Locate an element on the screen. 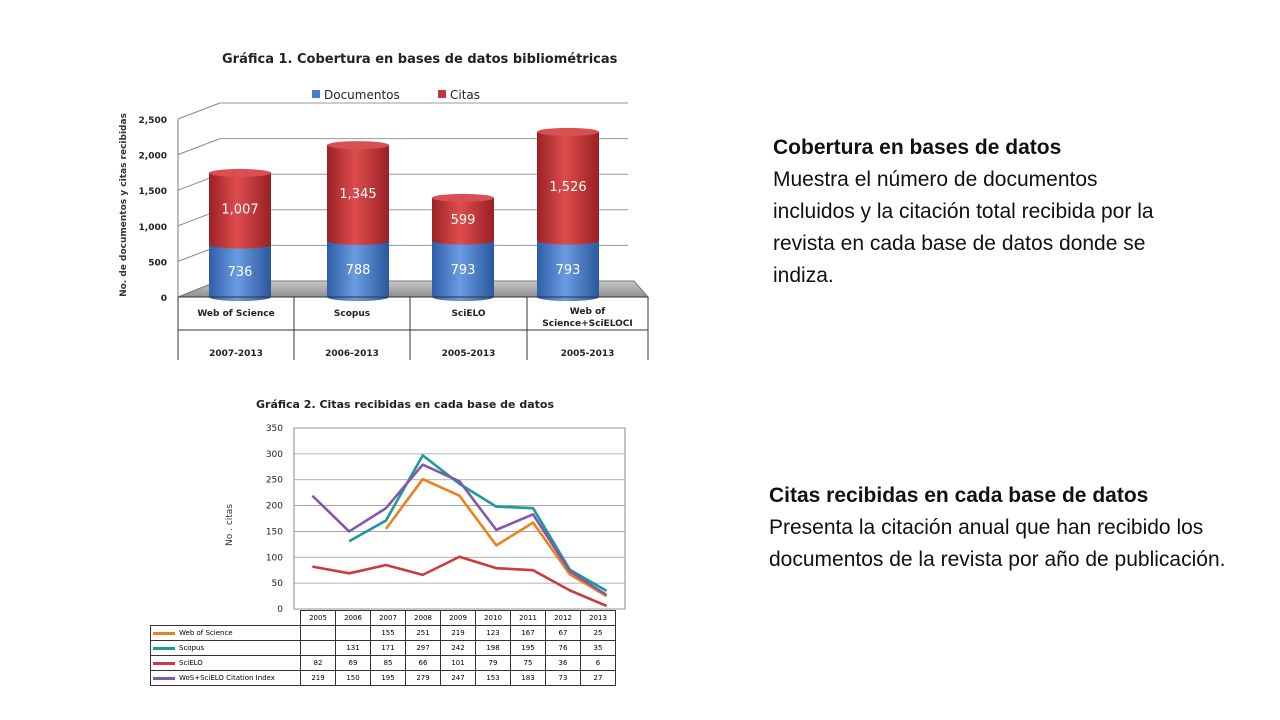 This screenshot has height=720, width=1280. chart2-data-cell: 155 is located at coordinates (388, 633).